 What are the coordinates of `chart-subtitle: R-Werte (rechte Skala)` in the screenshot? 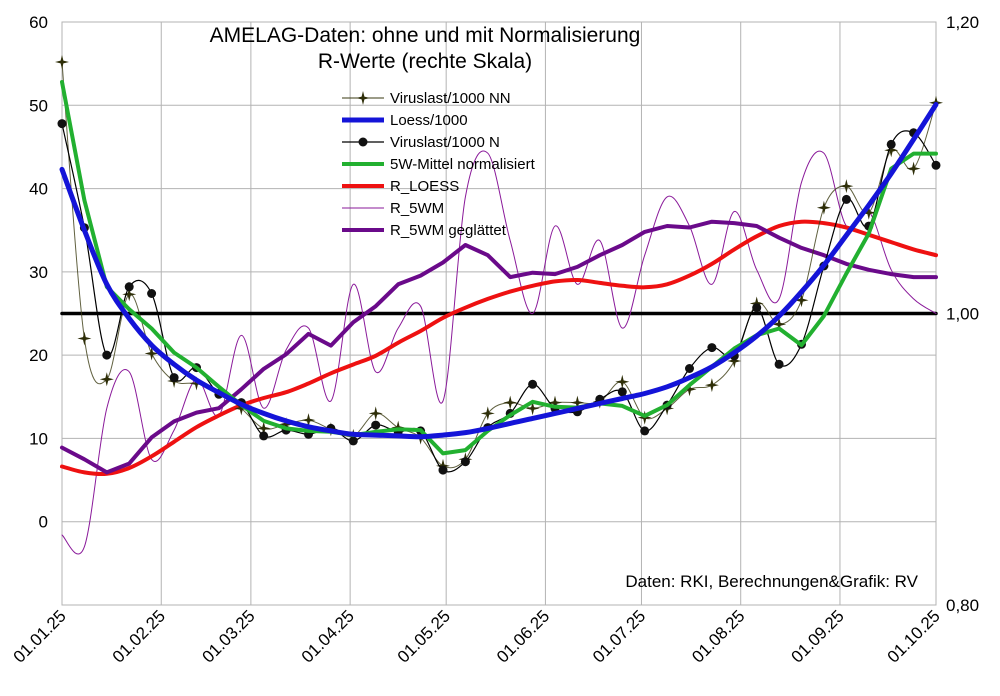 It's located at (425, 61).